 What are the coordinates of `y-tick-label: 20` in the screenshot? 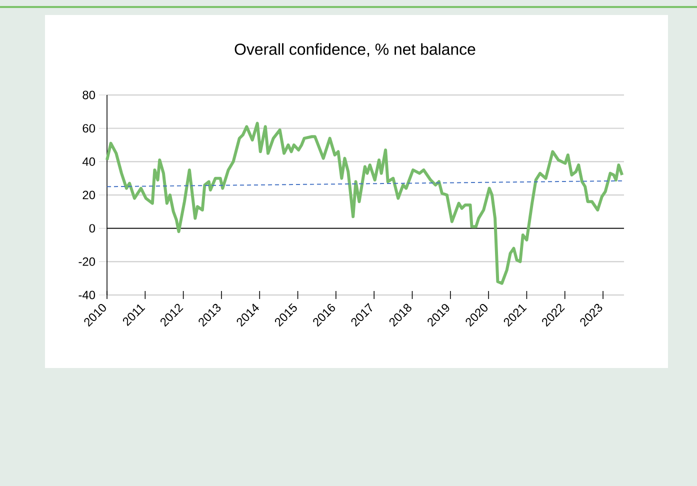 It's located at (89, 195).